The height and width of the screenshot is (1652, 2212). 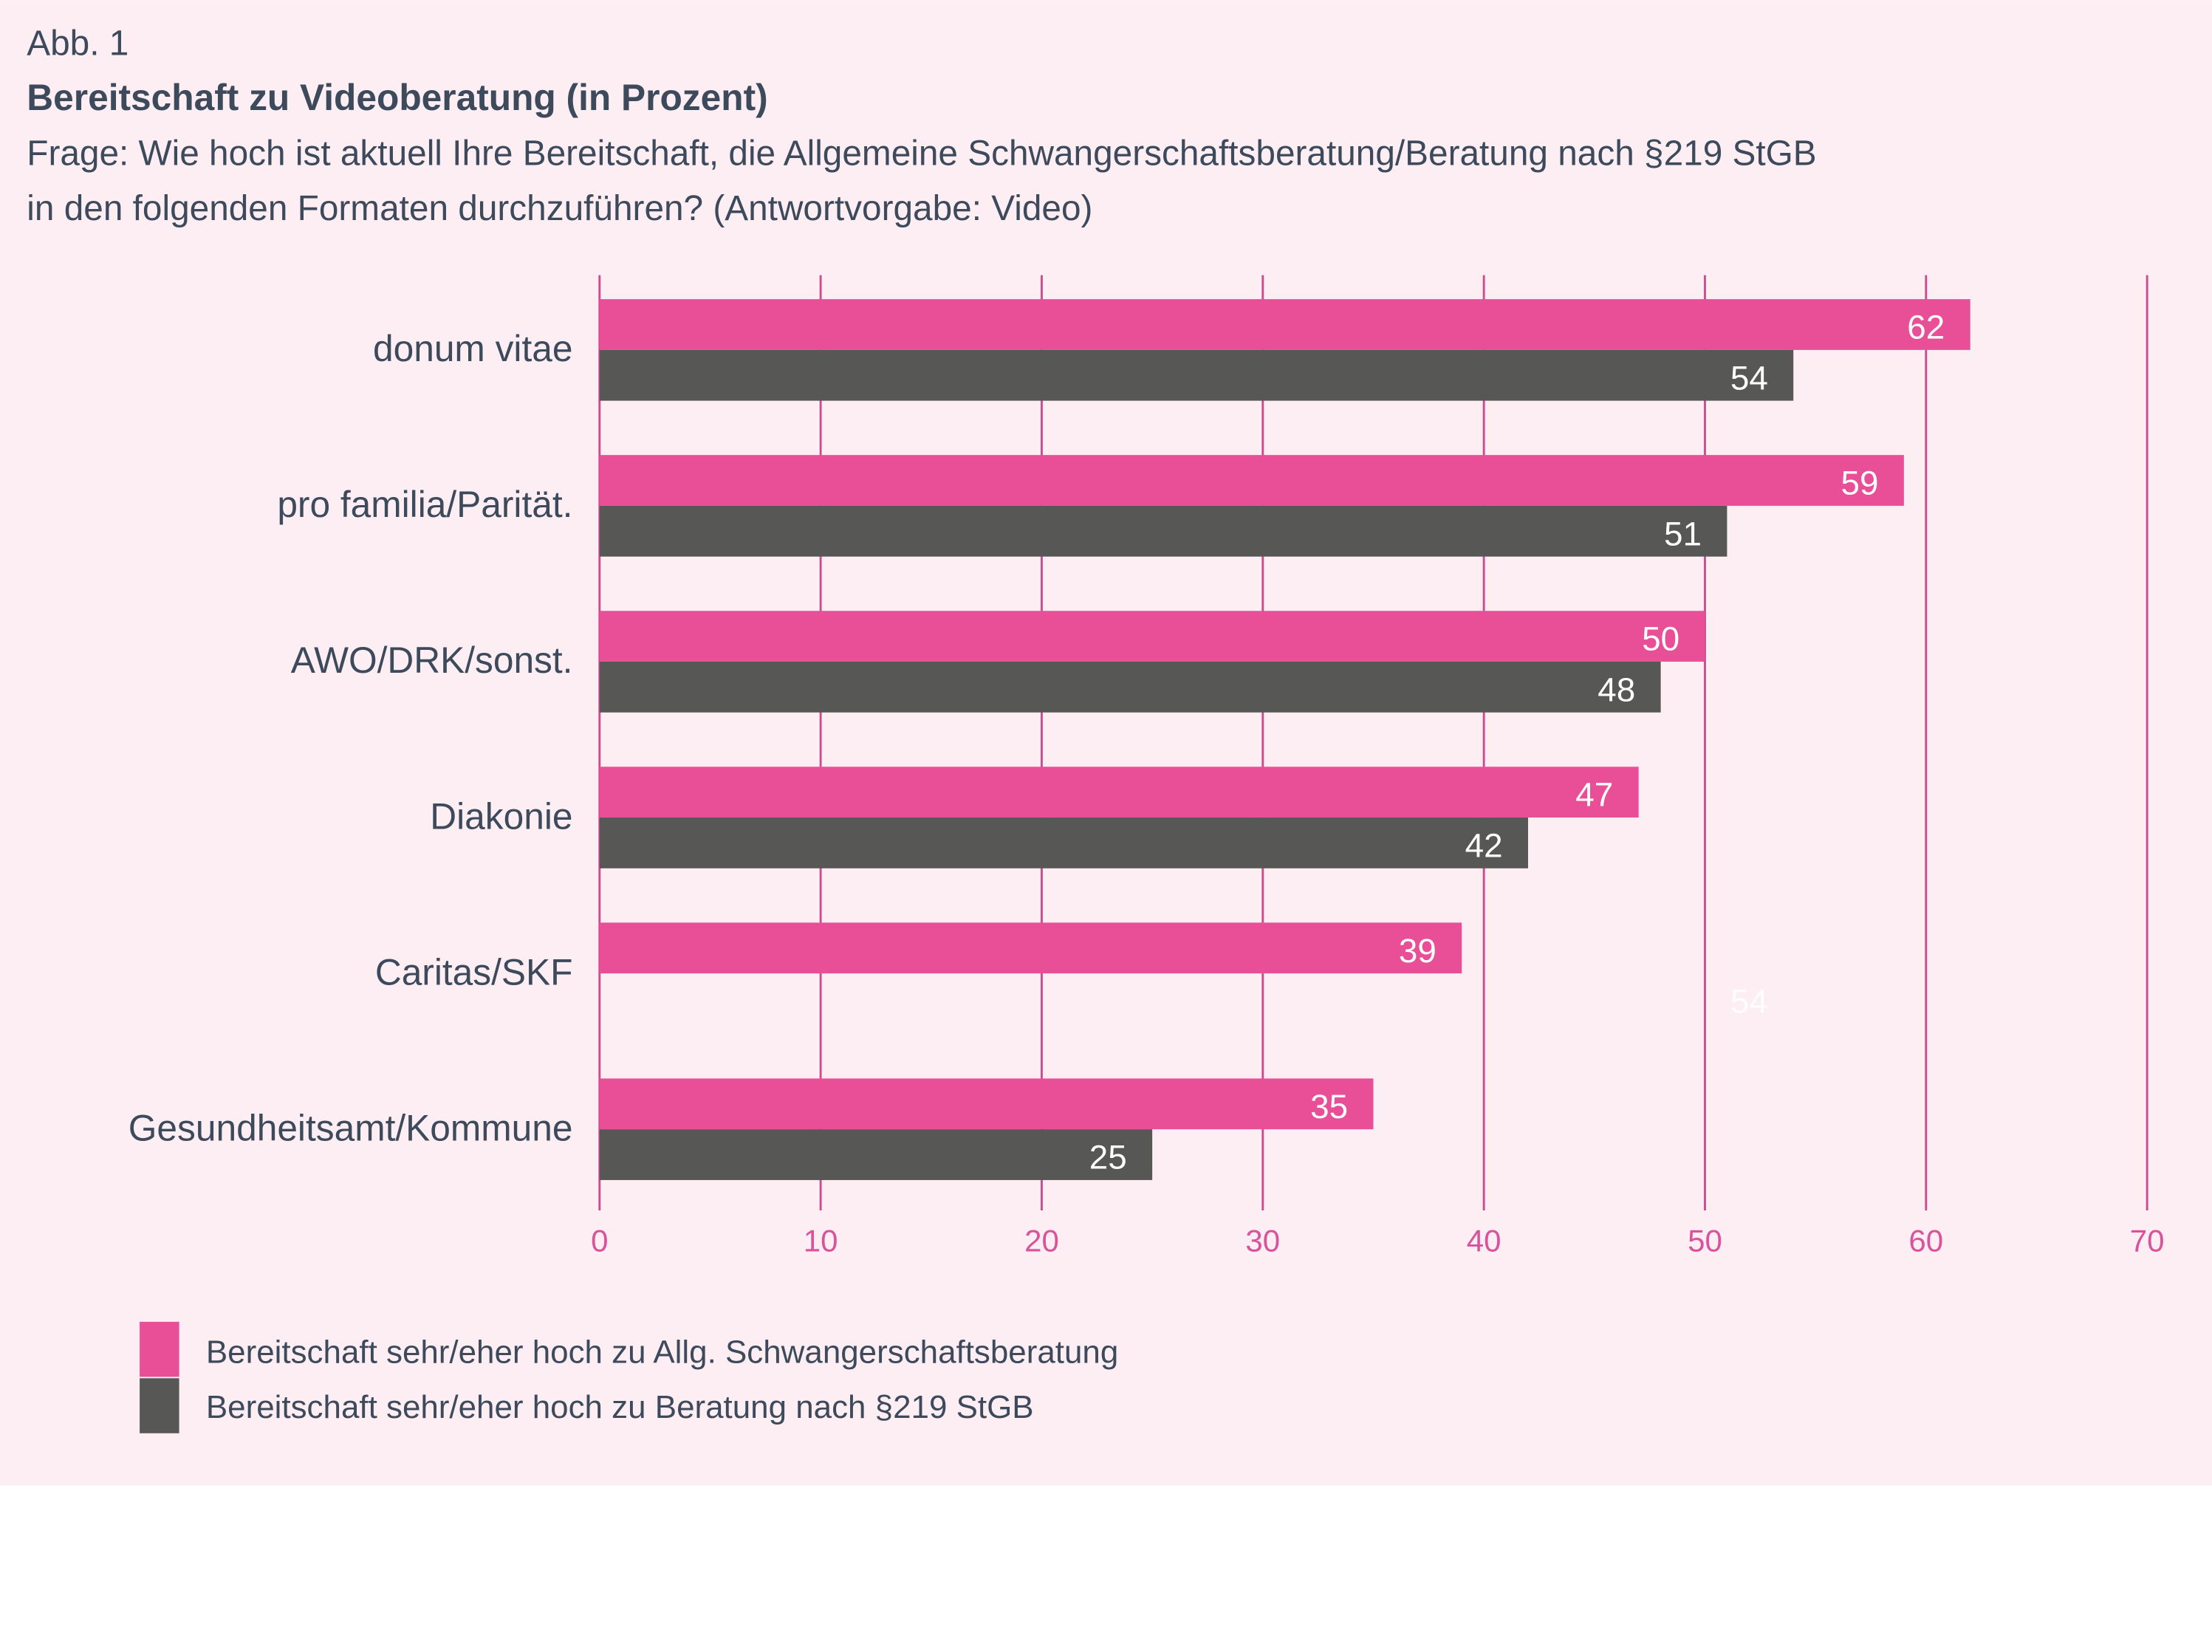 What do you see at coordinates (1926, 327) in the screenshot?
I see `bar-value-label: 62` at bounding box center [1926, 327].